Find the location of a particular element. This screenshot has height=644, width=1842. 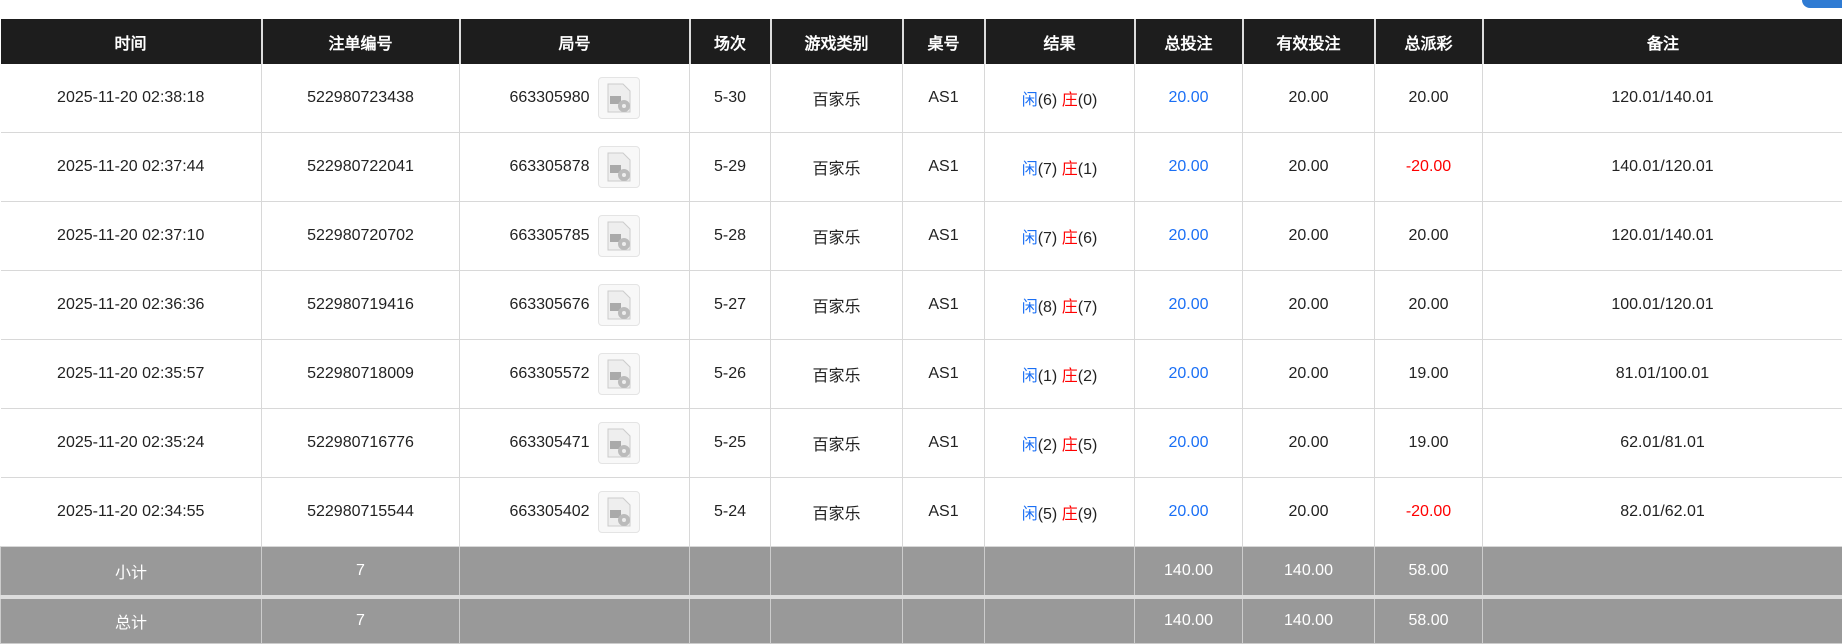

banker-score: (1) is located at coordinates (1088, 169).